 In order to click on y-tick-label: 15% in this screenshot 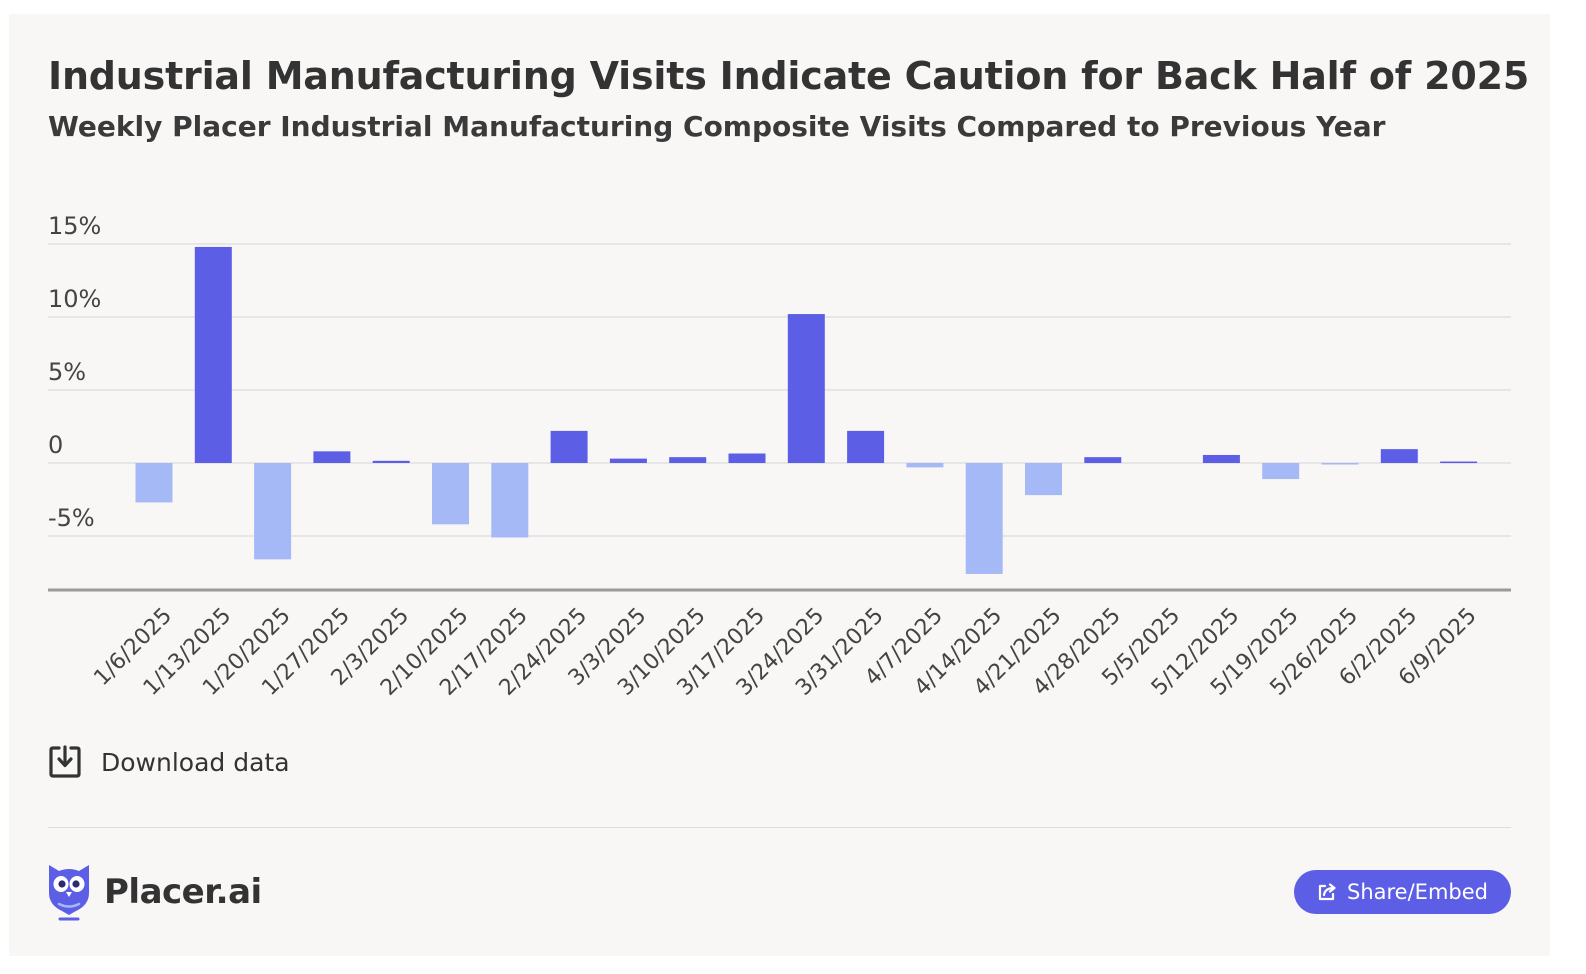, I will do `click(74, 226)`.